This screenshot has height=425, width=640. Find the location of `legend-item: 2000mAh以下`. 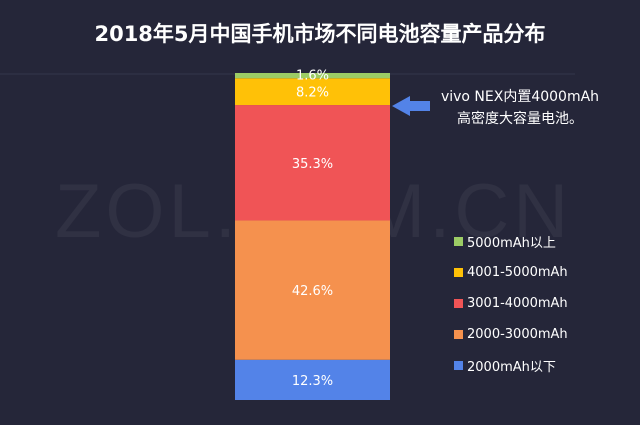

legend-item: 2000mAh以下 is located at coordinates (511, 365).